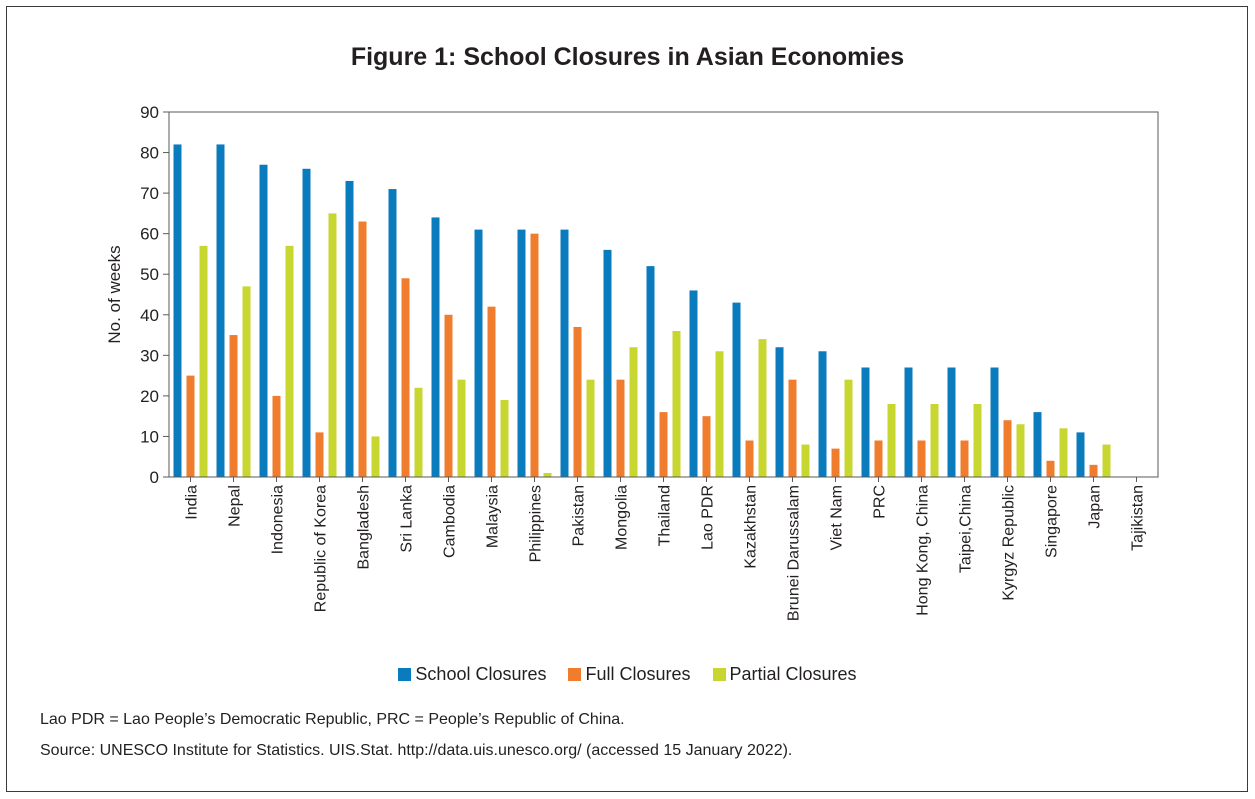 Image resolution: width=1255 pixels, height=799 pixels. Describe the element at coordinates (579, 515) in the screenshot. I see `x-tick-label-pakistan: Pakistan` at that location.